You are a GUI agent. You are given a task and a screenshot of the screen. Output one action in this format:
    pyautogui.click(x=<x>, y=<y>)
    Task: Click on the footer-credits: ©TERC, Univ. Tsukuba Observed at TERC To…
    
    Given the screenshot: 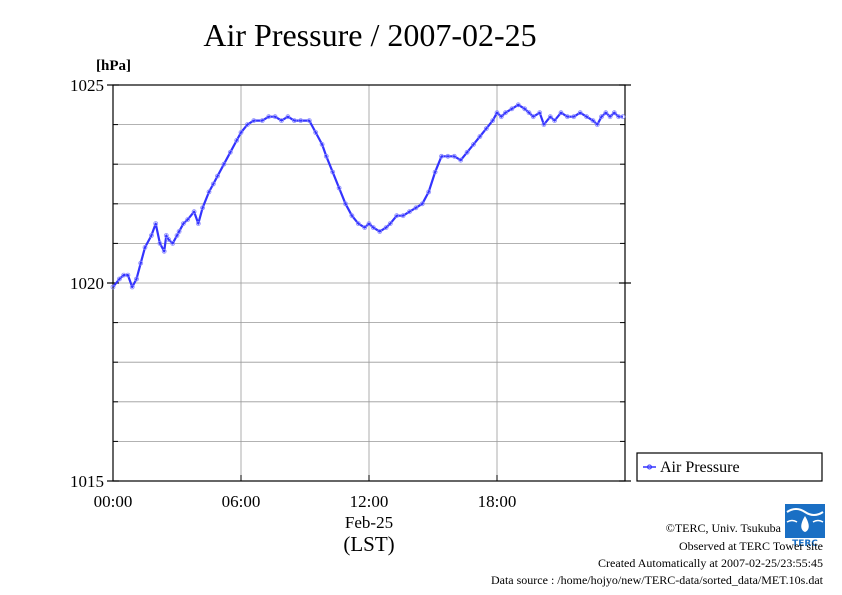 What is the action you would take?
    pyautogui.click(x=657, y=554)
    